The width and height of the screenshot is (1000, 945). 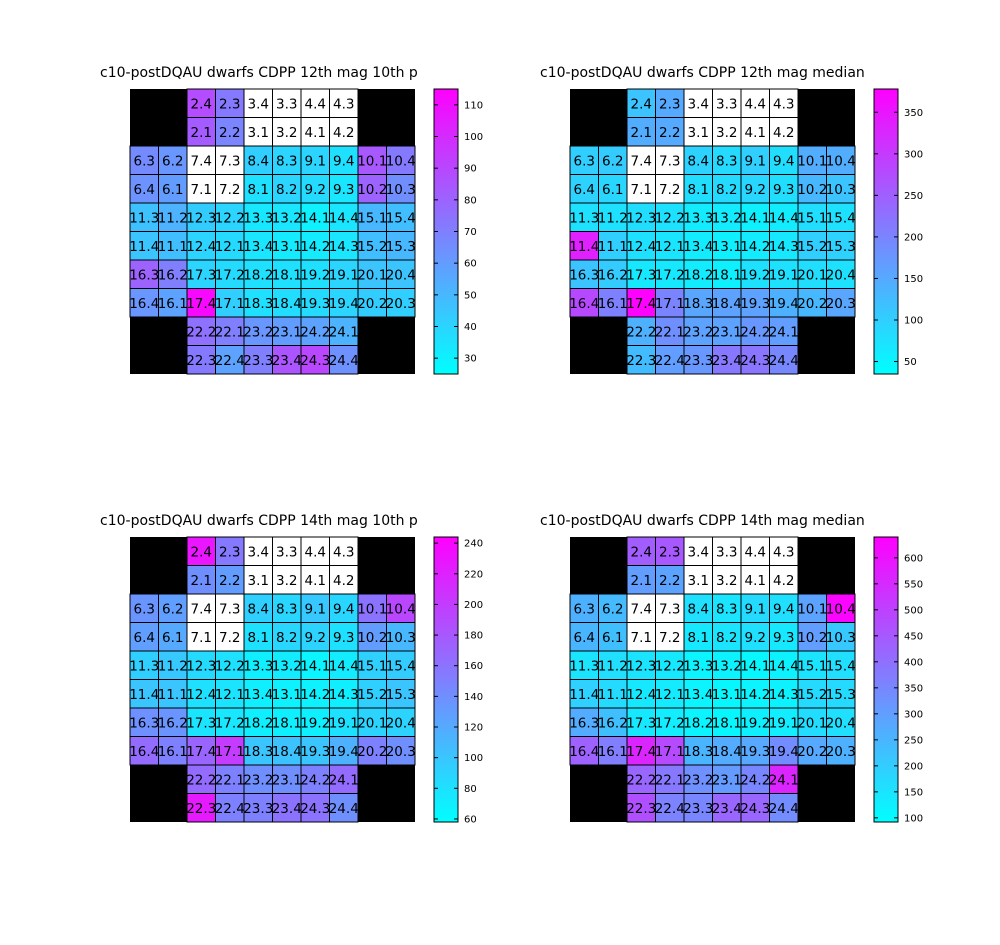 What do you see at coordinates (230, 666) in the screenshot?
I see `cell-label: 12.2` at bounding box center [230, 666].